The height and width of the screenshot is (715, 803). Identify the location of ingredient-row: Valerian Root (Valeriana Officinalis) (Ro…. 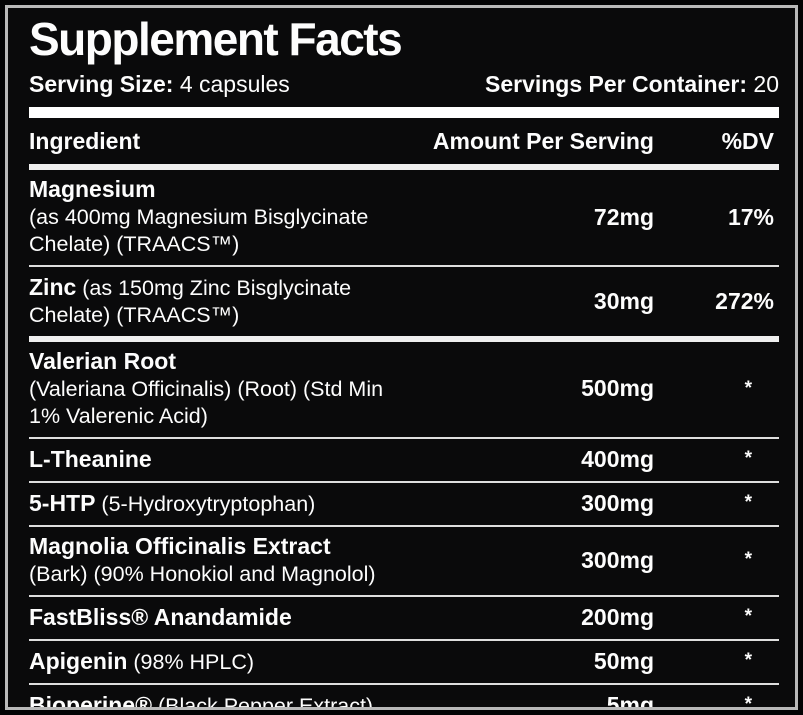
(404, 389).